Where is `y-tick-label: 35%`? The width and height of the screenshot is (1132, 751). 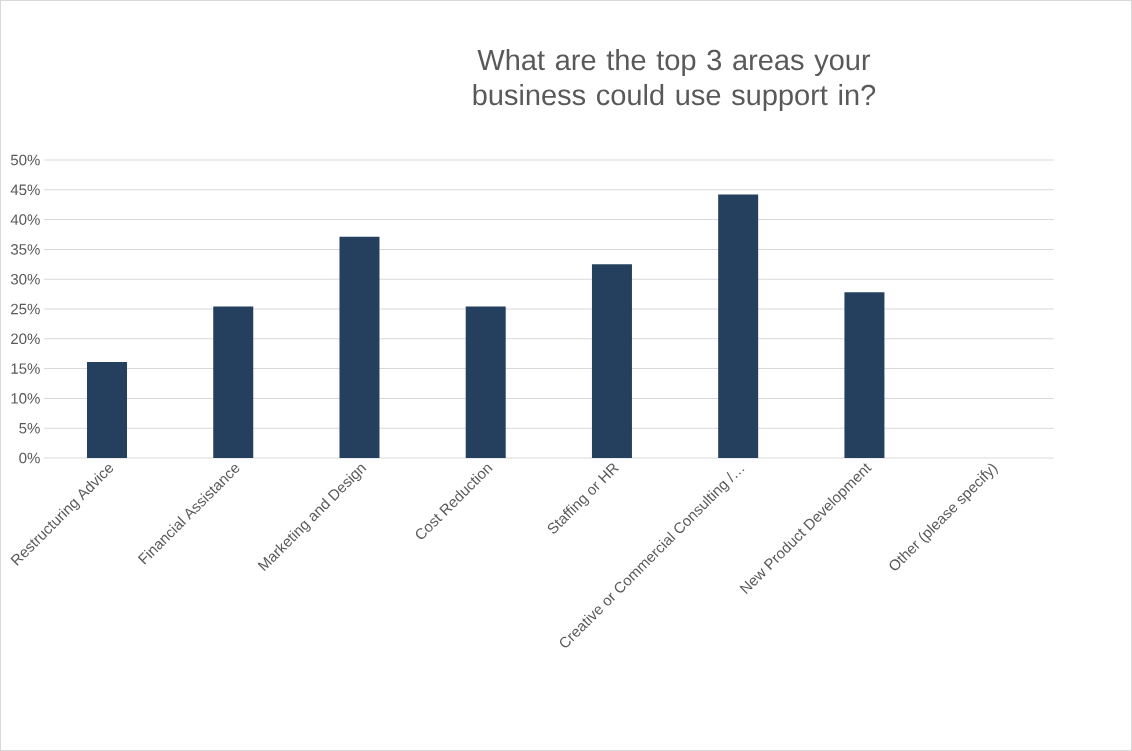 y-tick-label: 35% is located at coordinates (25, 249).